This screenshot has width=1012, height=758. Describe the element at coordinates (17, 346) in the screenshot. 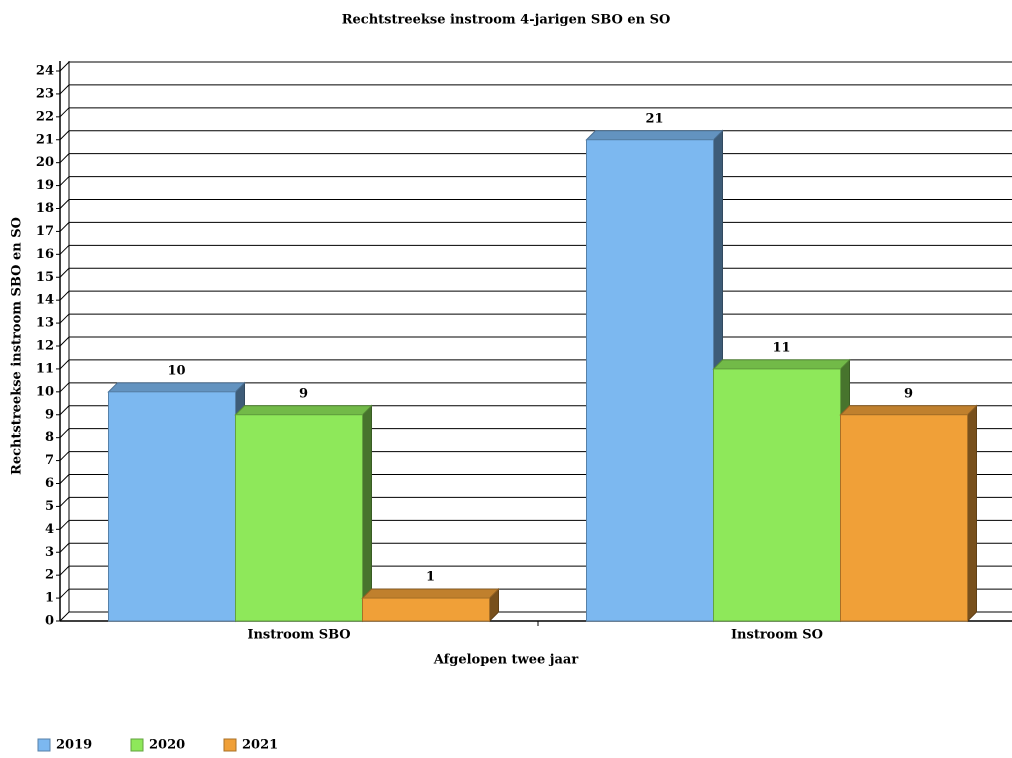

I see `y-axis-label: Rechtstreekse instroom SBO en SO` at that location.